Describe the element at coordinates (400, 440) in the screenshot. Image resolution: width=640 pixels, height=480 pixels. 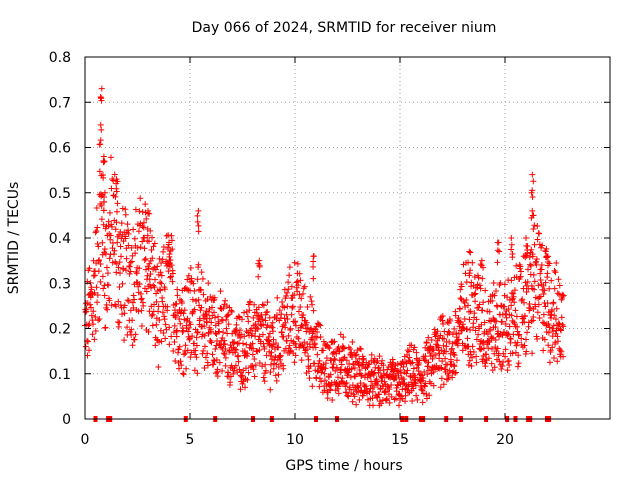
I see `x-tick-label: 15` at that location.